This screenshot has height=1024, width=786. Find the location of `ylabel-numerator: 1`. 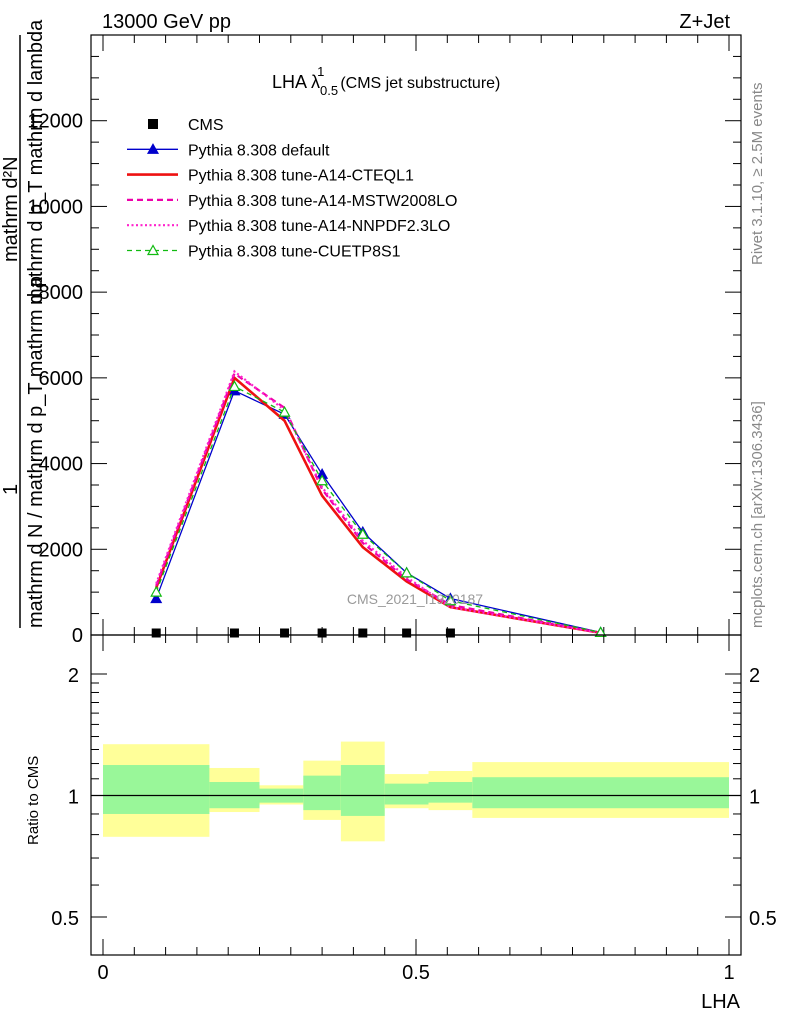

ylabel-numerator: 1 is located at coordinates (11, 489).